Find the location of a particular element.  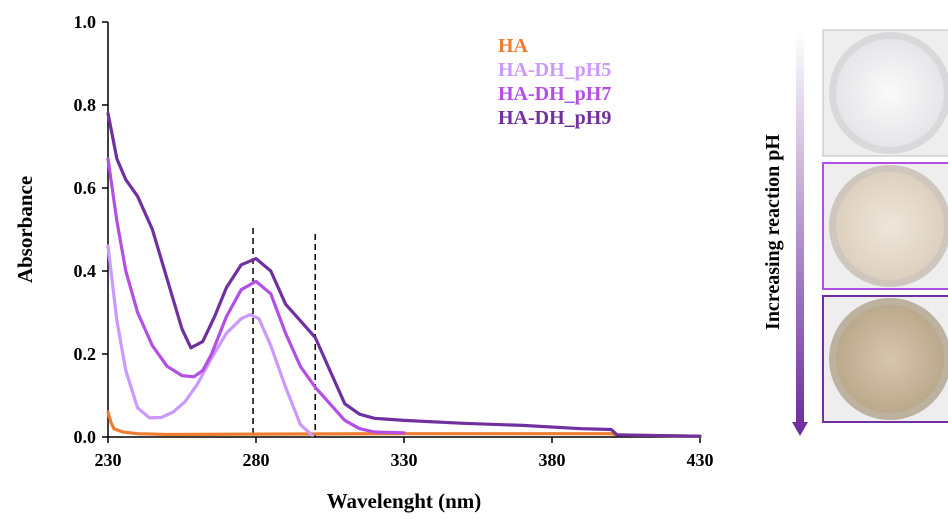

y-axis-title: Absorbance is located at coordinates (25, 229).